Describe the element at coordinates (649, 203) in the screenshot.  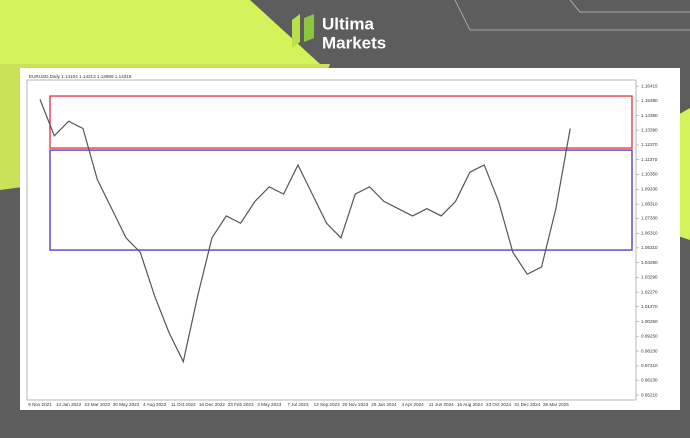
I see `y-tick-label: 1.08310` at that location.